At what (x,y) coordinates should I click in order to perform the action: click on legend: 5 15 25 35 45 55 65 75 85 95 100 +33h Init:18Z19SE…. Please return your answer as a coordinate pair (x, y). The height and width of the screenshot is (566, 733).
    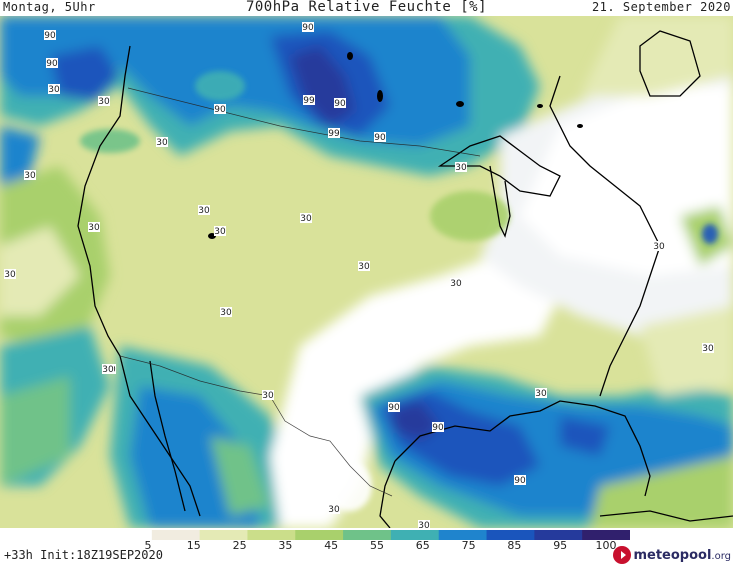
    Looking at the image, I should click on (366, 547).